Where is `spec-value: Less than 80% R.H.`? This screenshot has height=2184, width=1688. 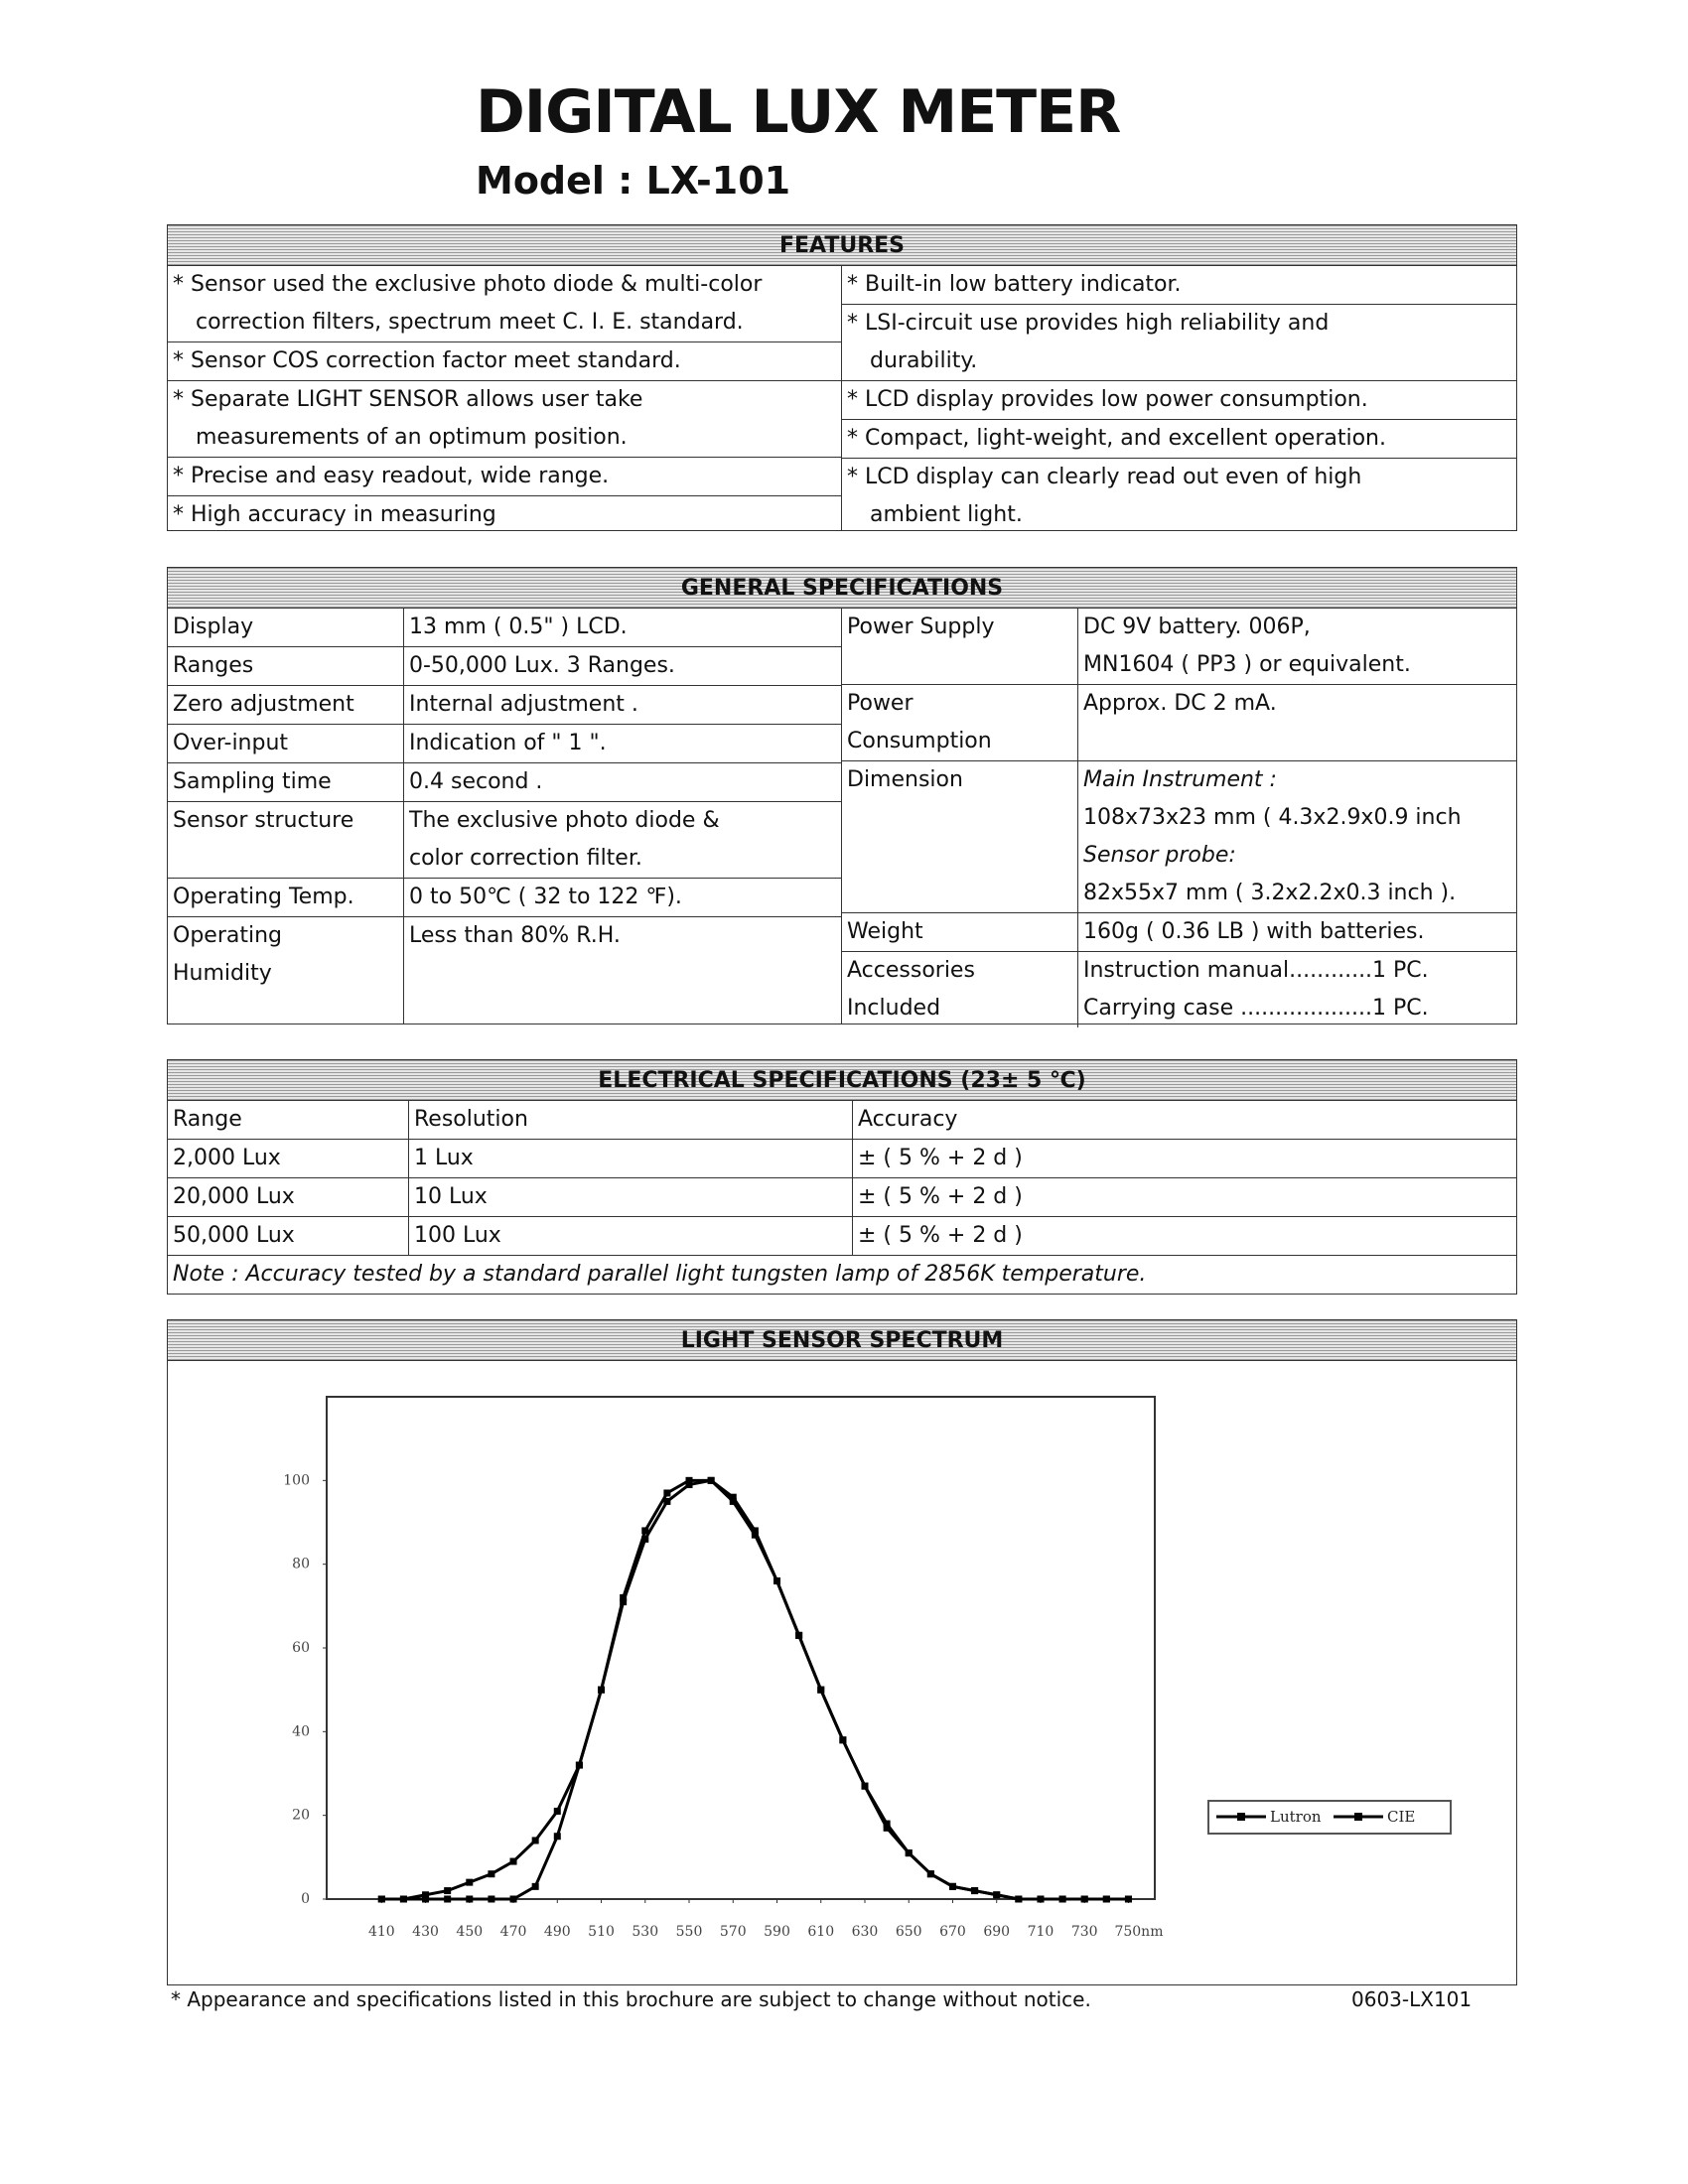
spec-value: Less than 80% R.H. is located at coordinates (515, 935).